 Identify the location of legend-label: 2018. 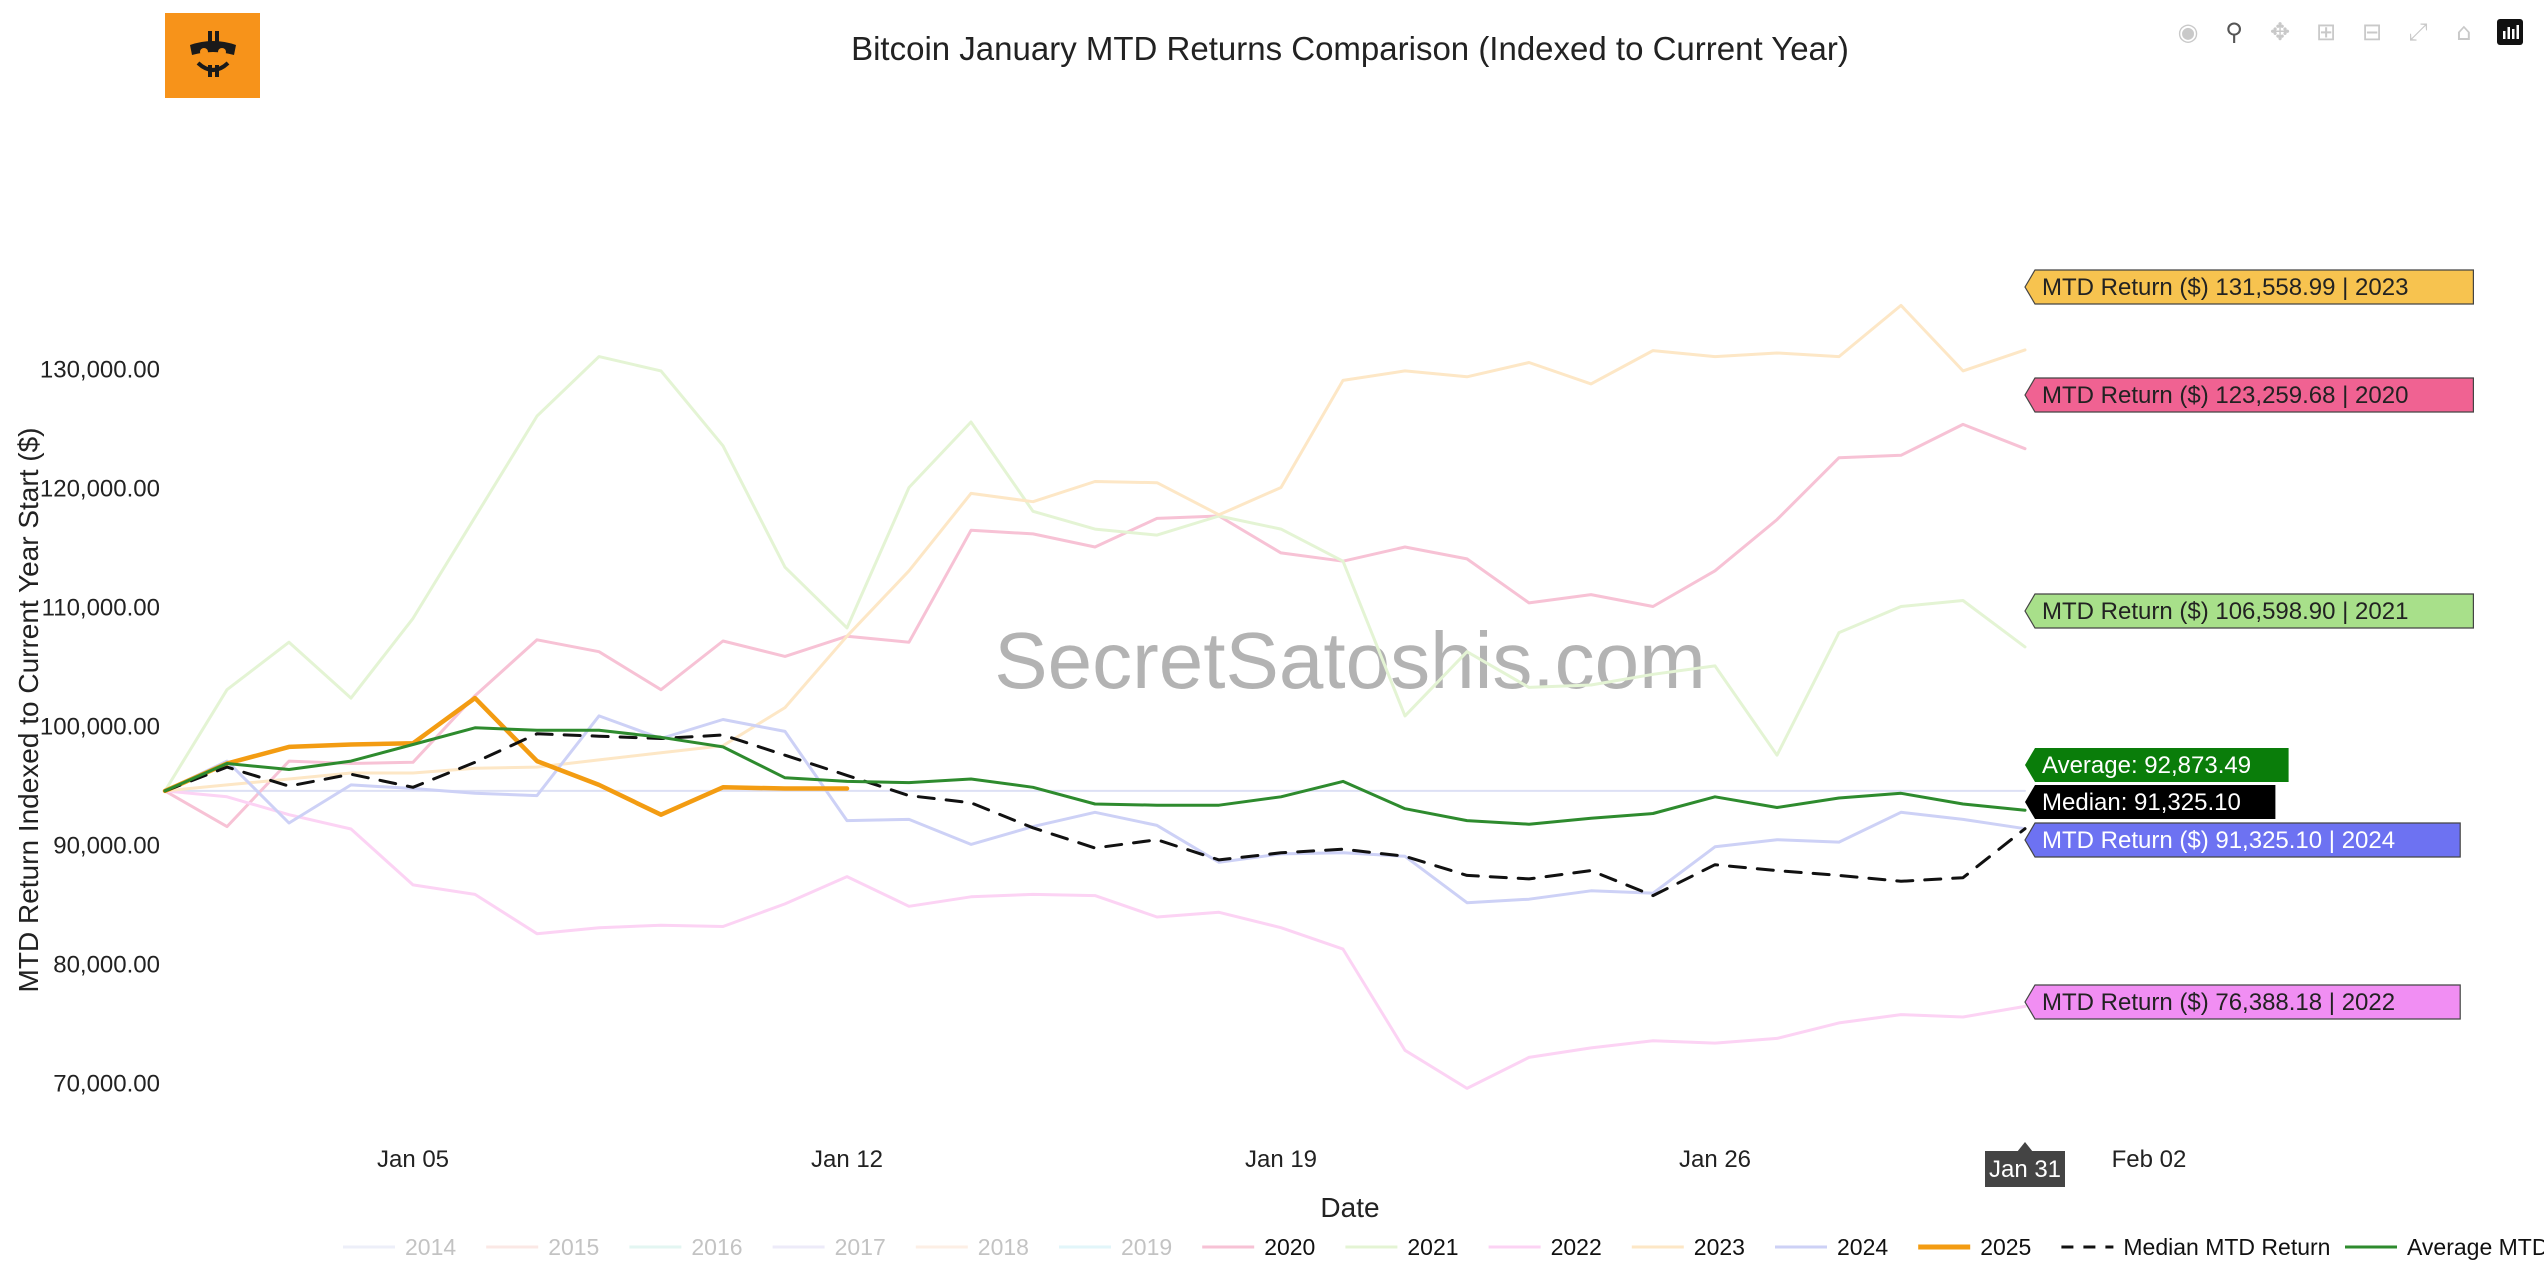
(1003, 1247).